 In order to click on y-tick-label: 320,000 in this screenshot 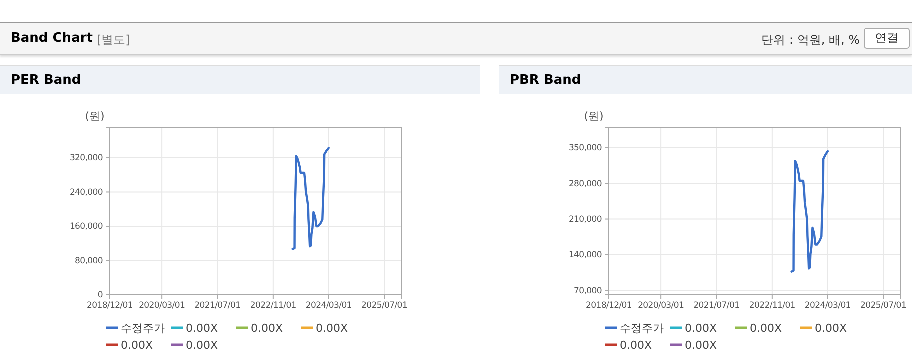, I will do `click(86, 159)`.